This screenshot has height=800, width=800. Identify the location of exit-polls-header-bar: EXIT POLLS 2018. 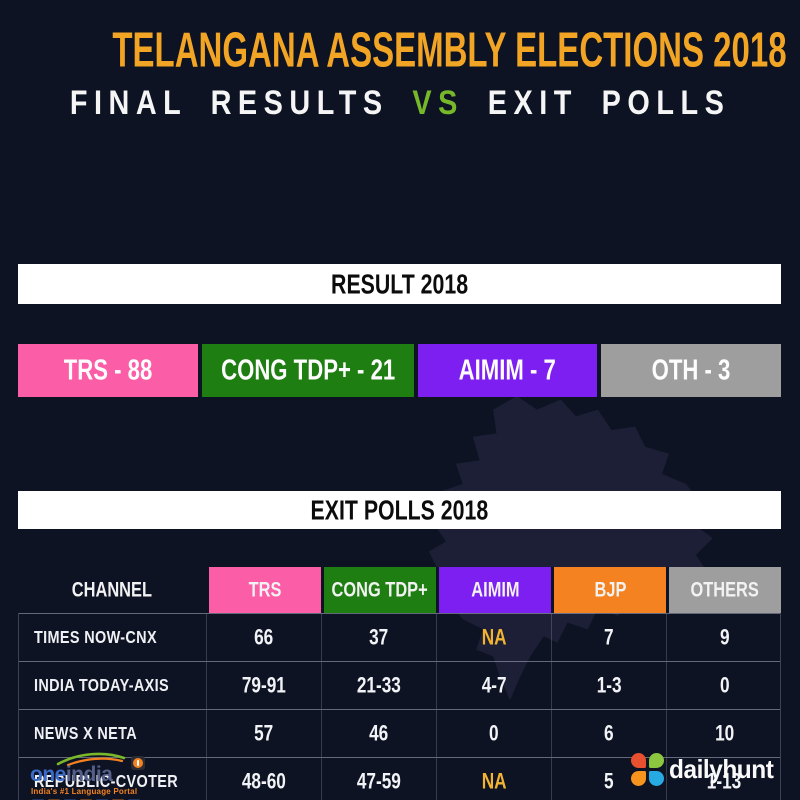
(399, 510).